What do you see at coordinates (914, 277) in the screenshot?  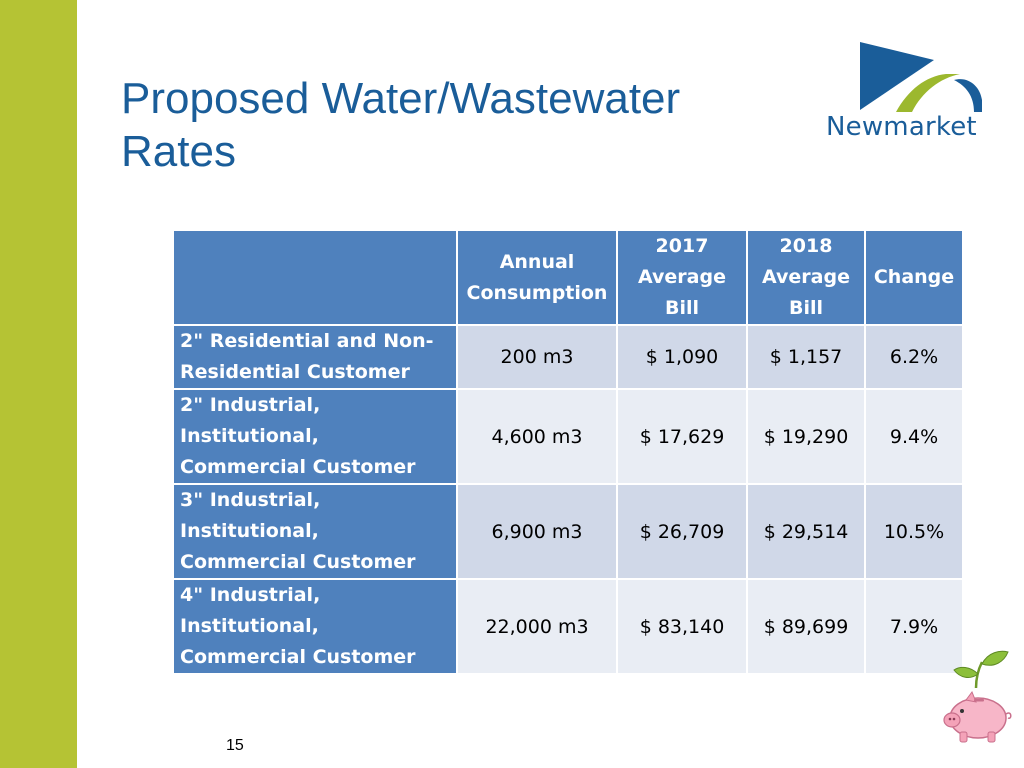 I see `header-change: Change` at bounding box center [914, 277].